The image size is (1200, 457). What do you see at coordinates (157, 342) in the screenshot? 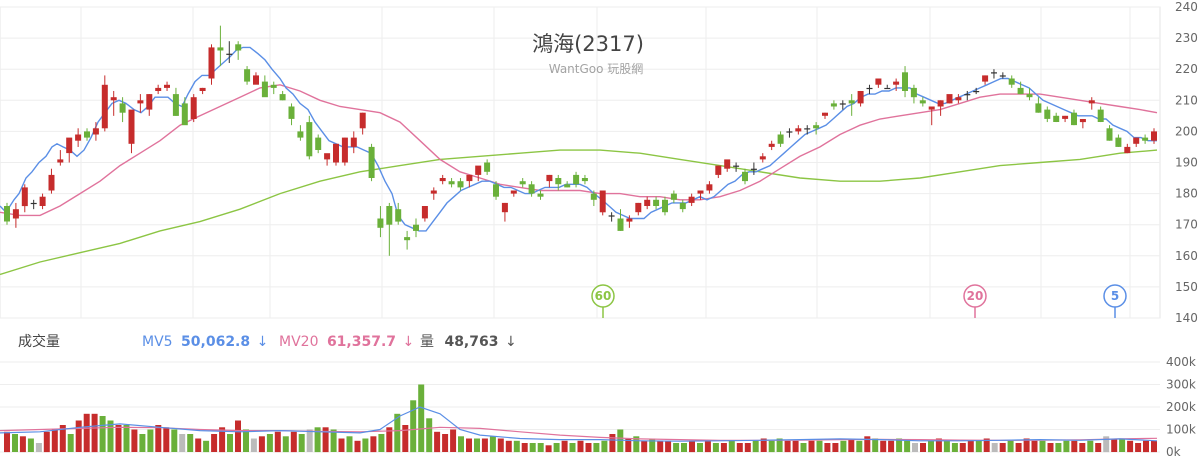
I see `mv5-name: MV5` at bounding box center [157, 342].